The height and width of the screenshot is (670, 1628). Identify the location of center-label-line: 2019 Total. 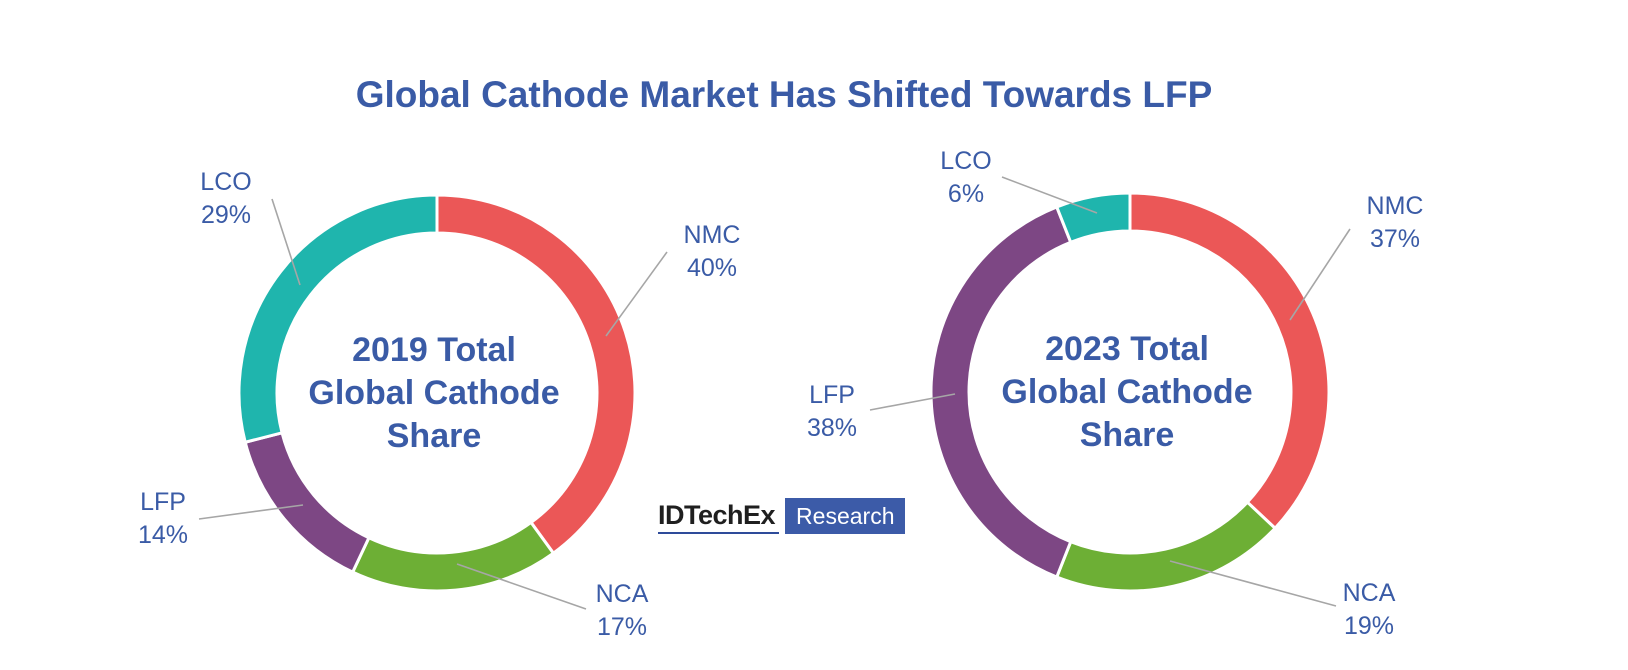
(434, 350).